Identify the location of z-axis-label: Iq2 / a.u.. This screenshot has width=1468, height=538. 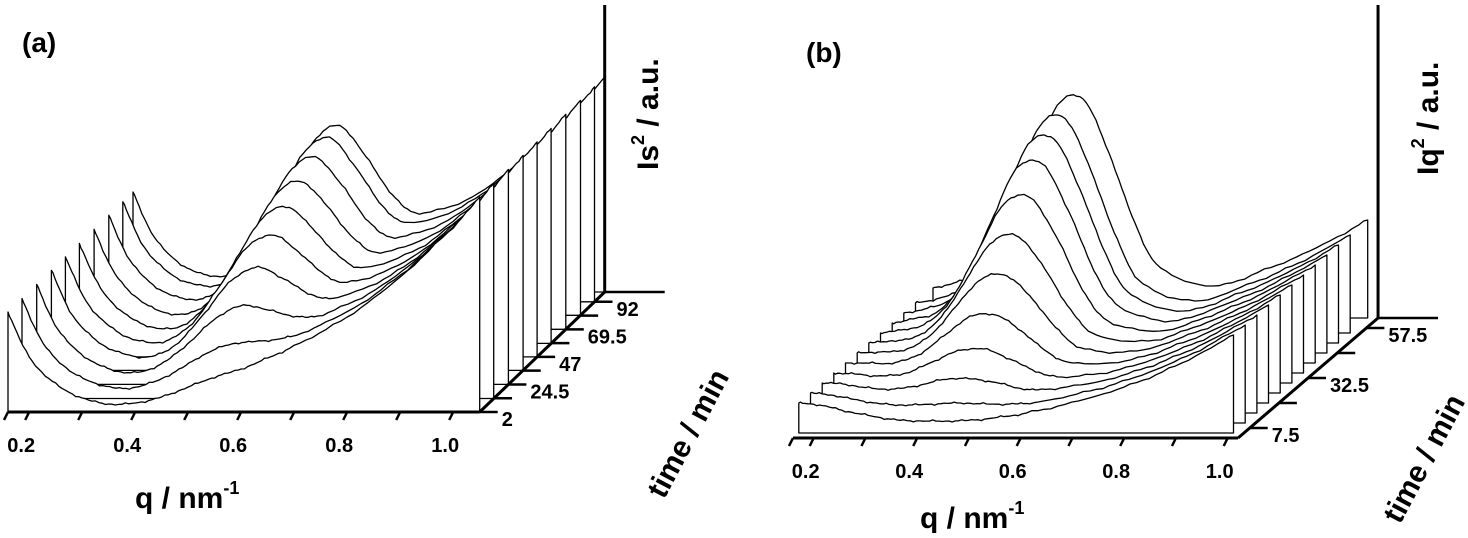
(1426, 118).